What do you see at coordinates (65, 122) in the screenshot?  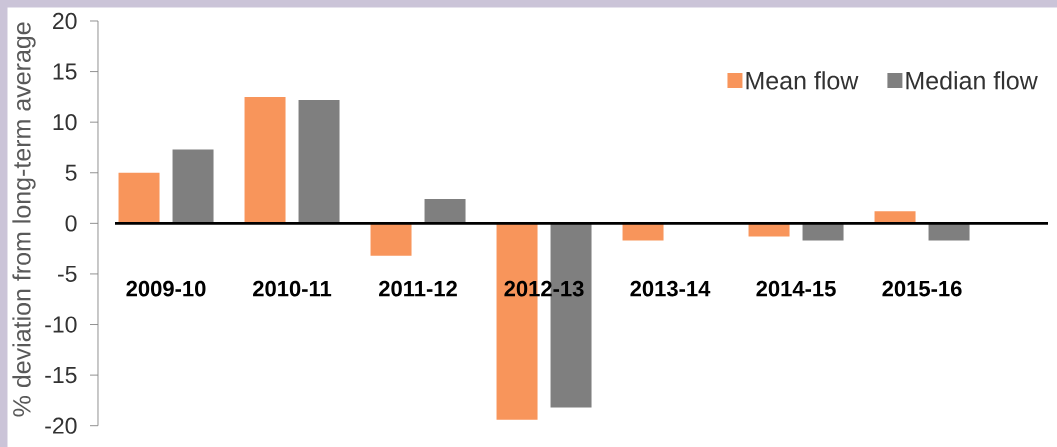 I see `y-tick-label: 10` at bounding box center [65, 122].